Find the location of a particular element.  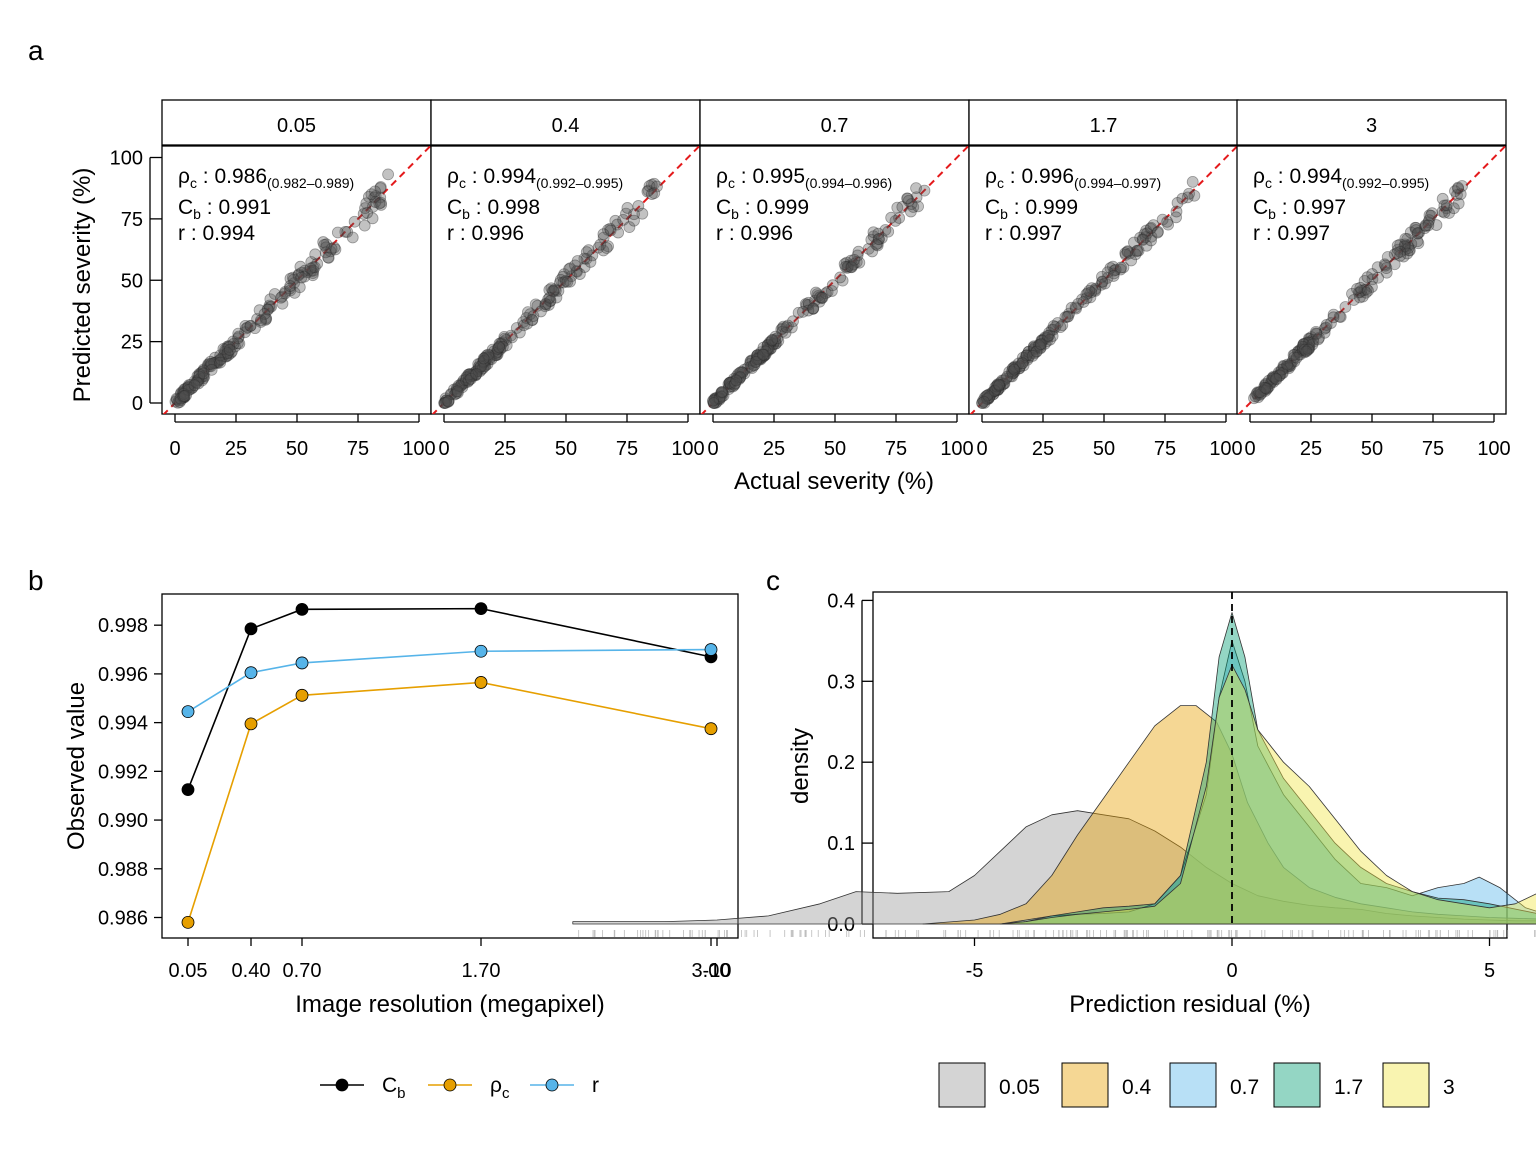

series-point is located at coordinates (188, 922).